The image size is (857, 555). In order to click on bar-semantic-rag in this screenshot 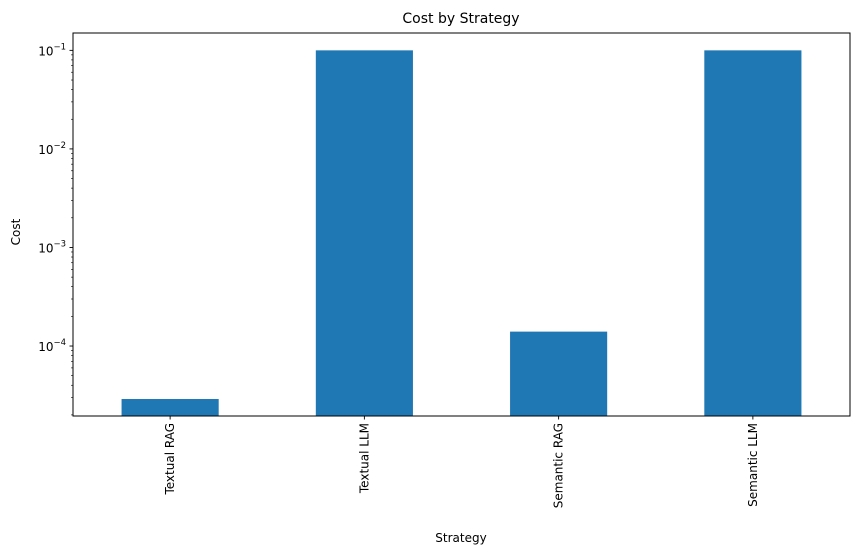, I will do `click(559, 373)`.